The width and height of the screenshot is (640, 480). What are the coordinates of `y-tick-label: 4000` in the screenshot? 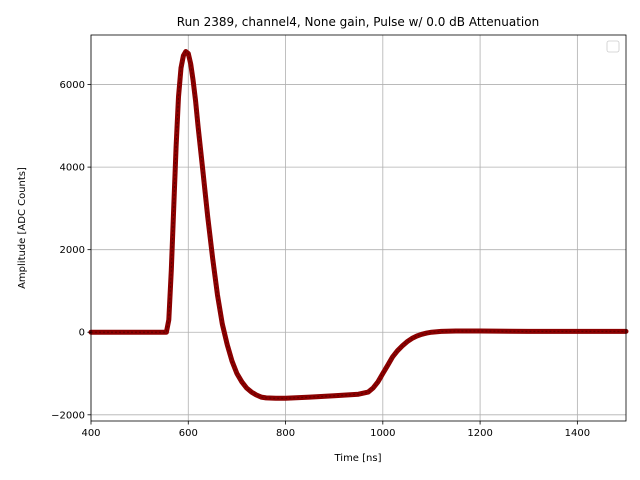 It's located at (72, 168).